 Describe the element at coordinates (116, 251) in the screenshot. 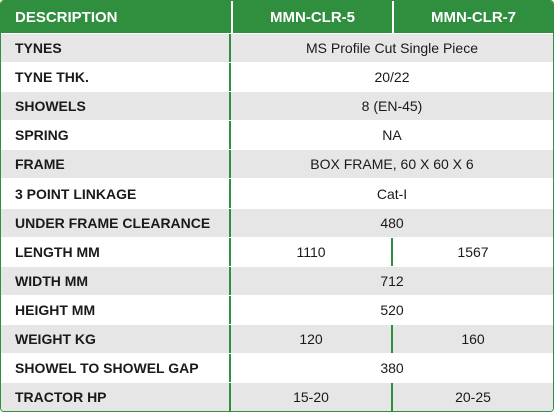

I see `row-label: LENGTH MM` at that location.